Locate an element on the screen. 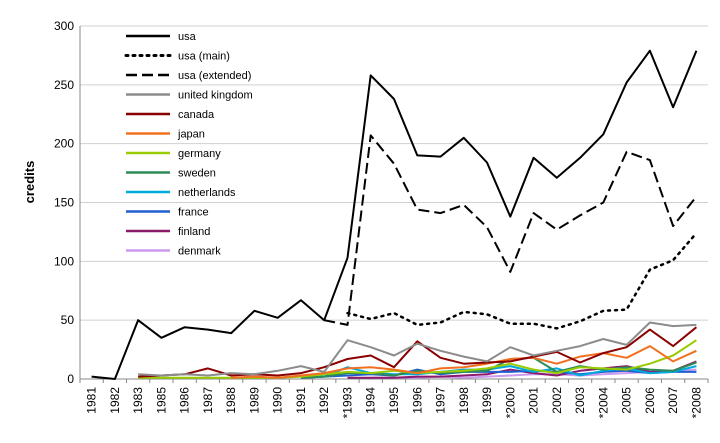 This screenshot has height=443, width=720. y-tick-label: 0 is located at coordinates (70, 379).